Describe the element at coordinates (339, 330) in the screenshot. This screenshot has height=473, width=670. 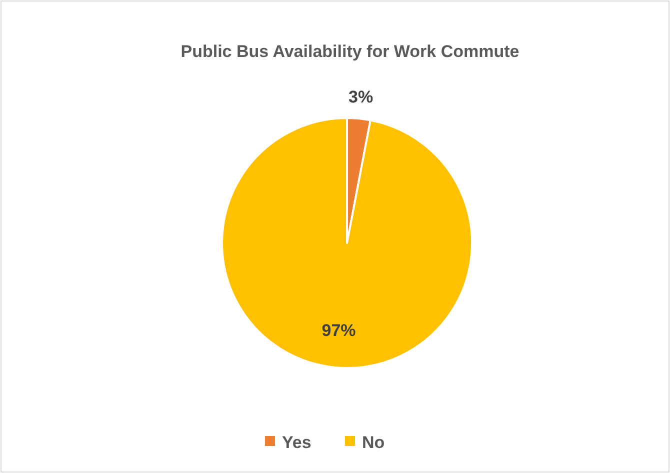
I see `data-label: 97%` at that location.